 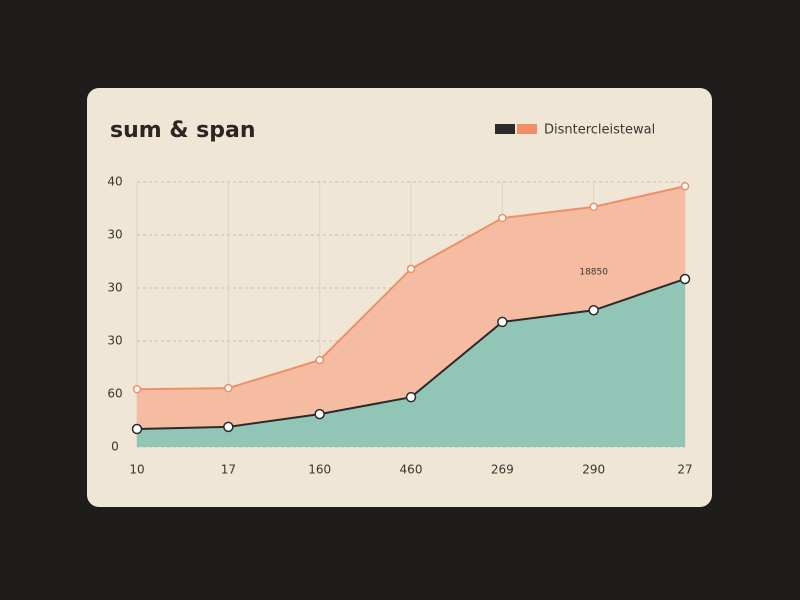 What do you see at coordinates (136, 470) in the screenshot?
I see `x-tick-label: 10` at bounding box center [136, 470].